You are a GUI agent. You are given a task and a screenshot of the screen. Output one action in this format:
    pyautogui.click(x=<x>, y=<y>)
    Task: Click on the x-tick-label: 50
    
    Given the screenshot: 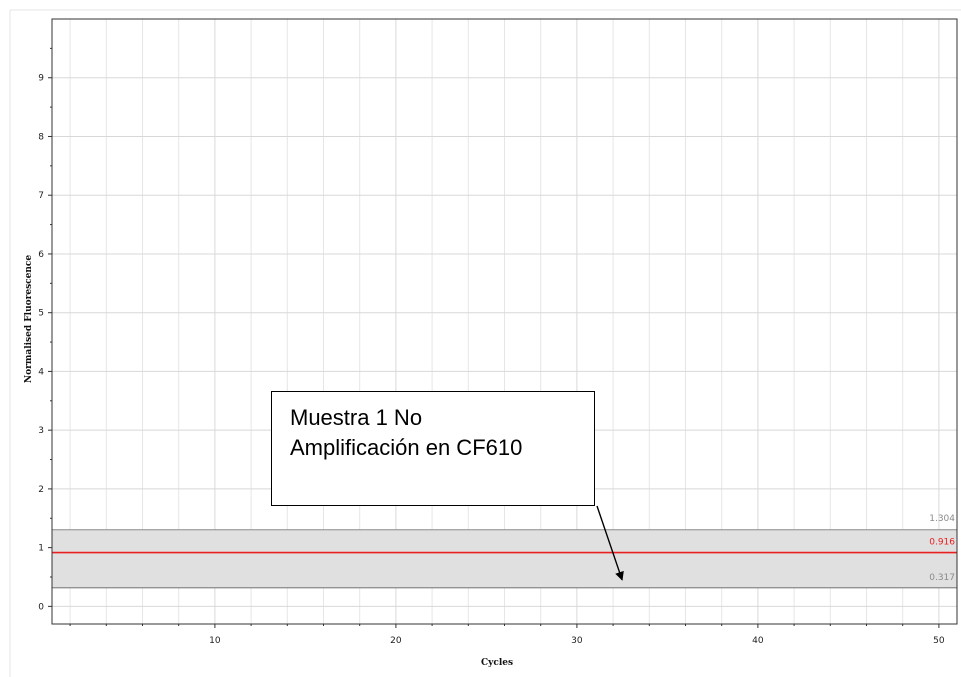 What is the action you would take?
    pyautogui.click(x=939, y=641)
    